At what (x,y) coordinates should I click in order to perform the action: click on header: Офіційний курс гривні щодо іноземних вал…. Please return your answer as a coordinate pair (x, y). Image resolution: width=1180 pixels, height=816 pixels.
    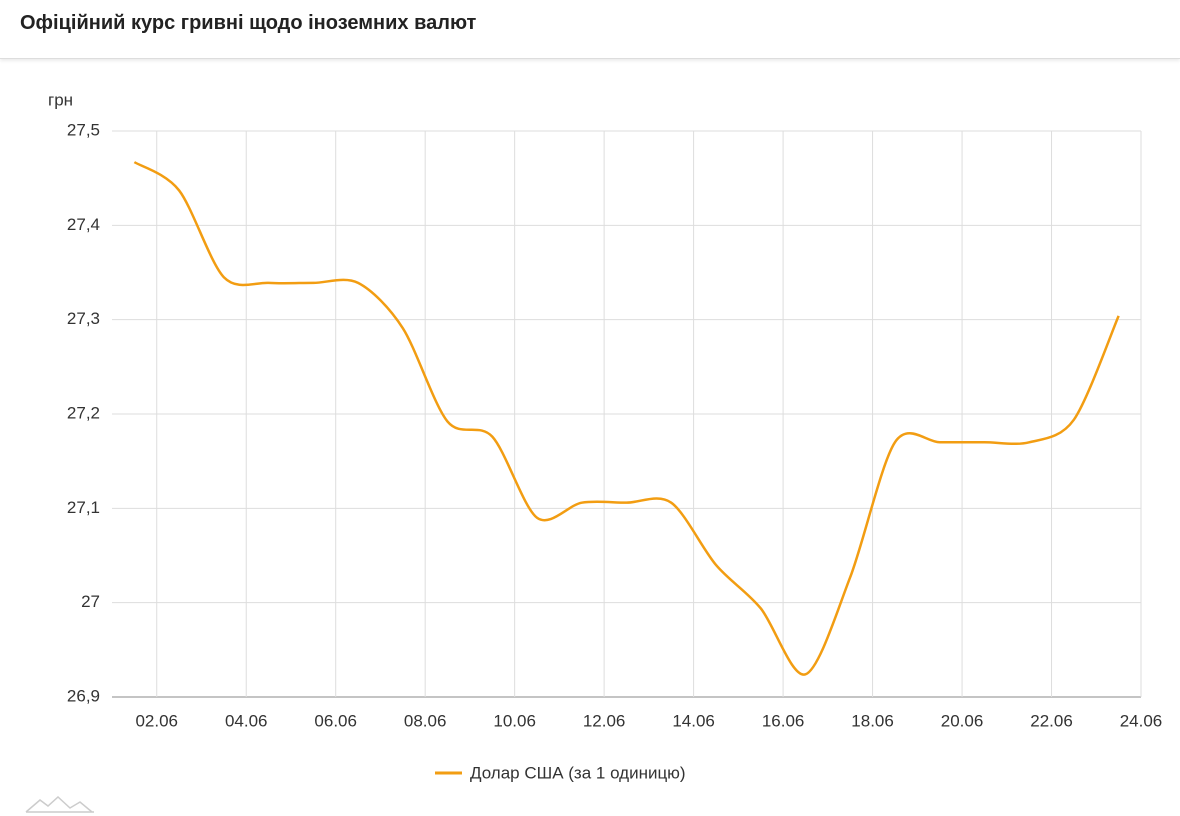
    Looking at the image, I should click on (590, 29).